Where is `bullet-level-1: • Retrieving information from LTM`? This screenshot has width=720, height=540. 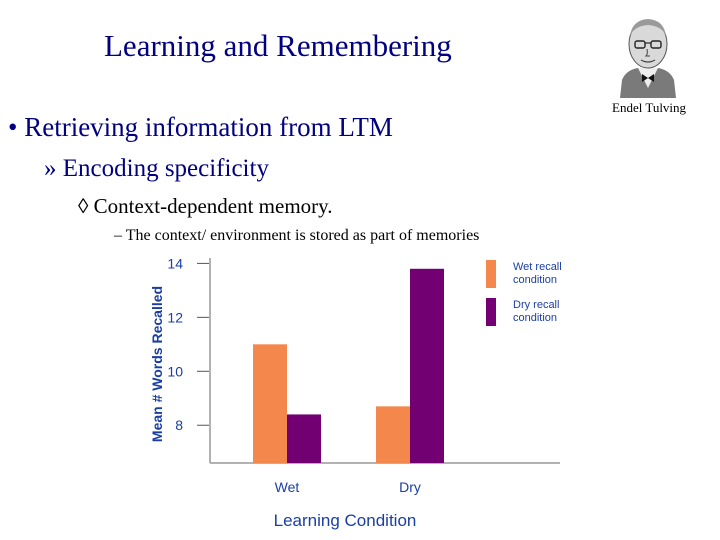
bullet-level-1: • Retrieving information from LTM is located at coordinates (200, 127).